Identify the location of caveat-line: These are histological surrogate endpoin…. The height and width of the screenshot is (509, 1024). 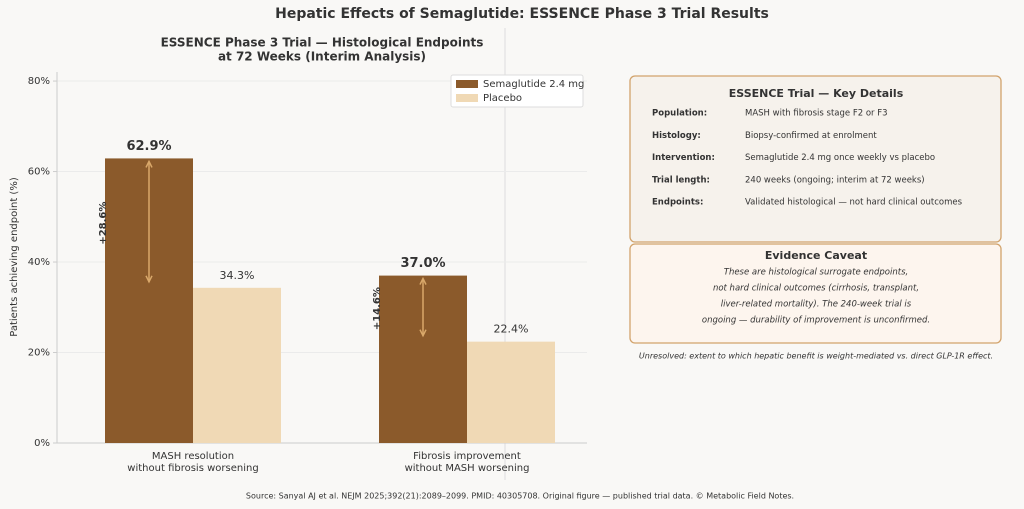
(816, 273).